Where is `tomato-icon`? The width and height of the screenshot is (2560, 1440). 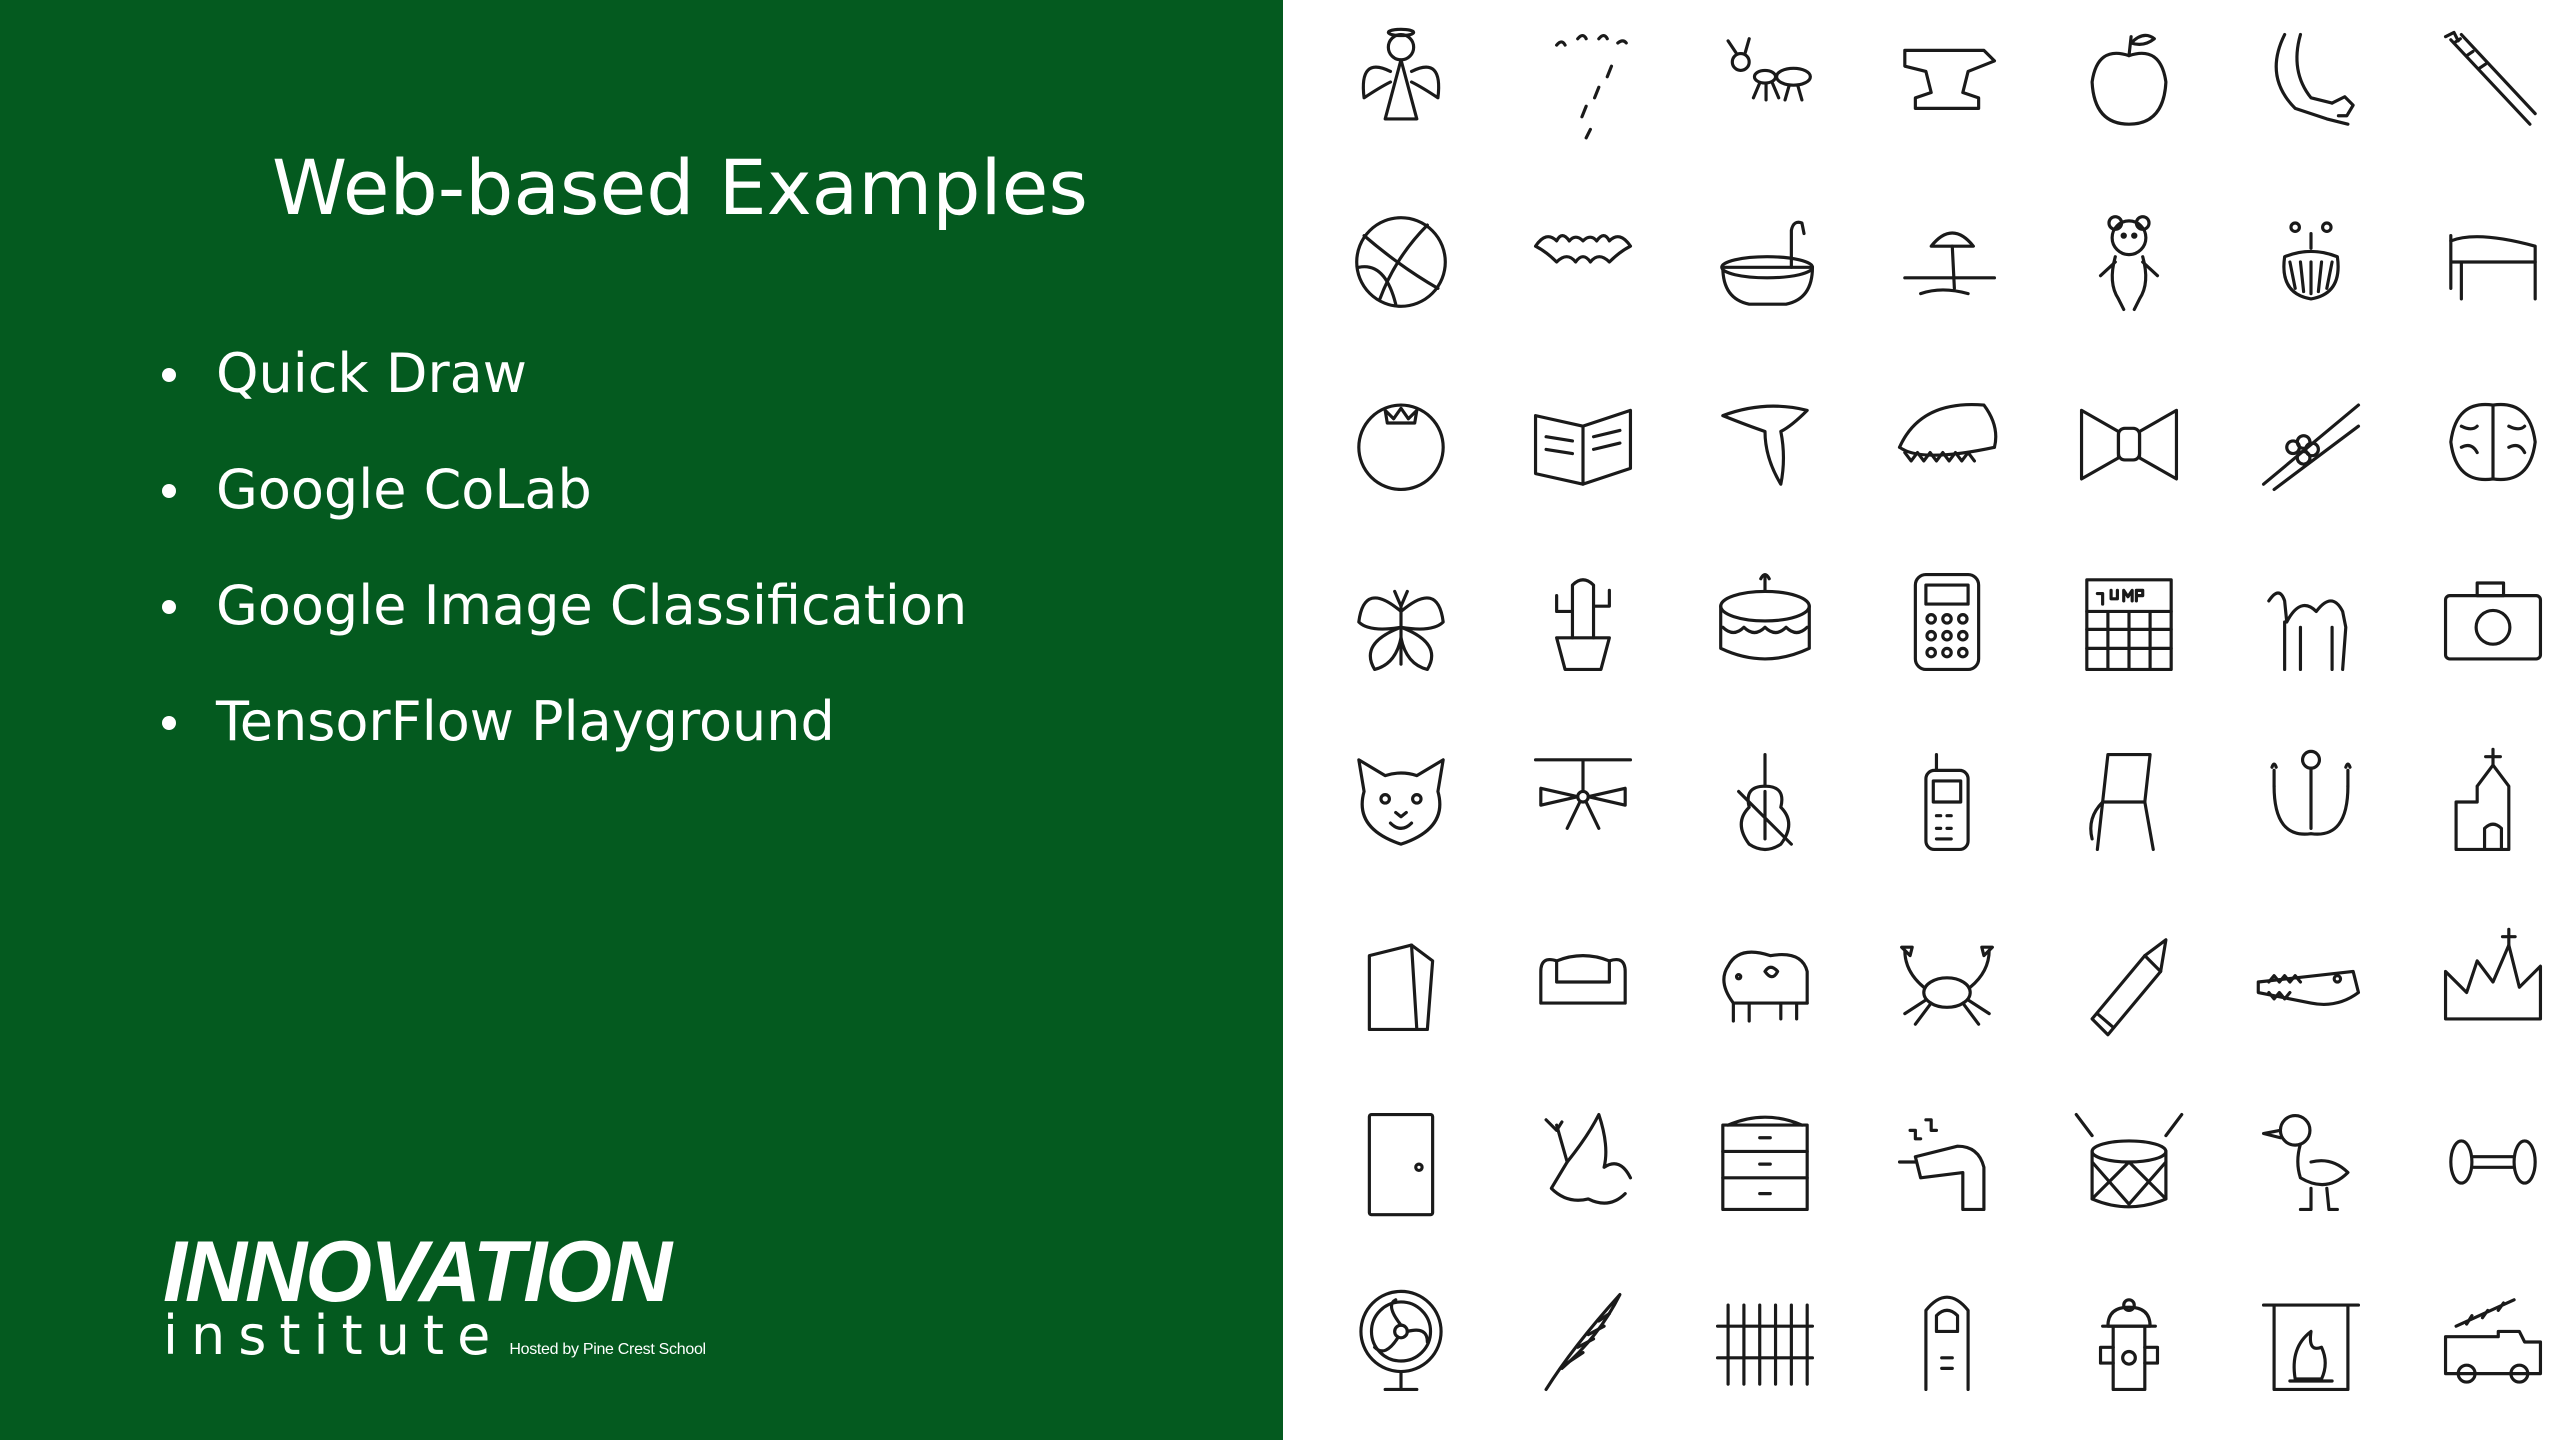
tomato-icon is located at coordinates (1401, 442).